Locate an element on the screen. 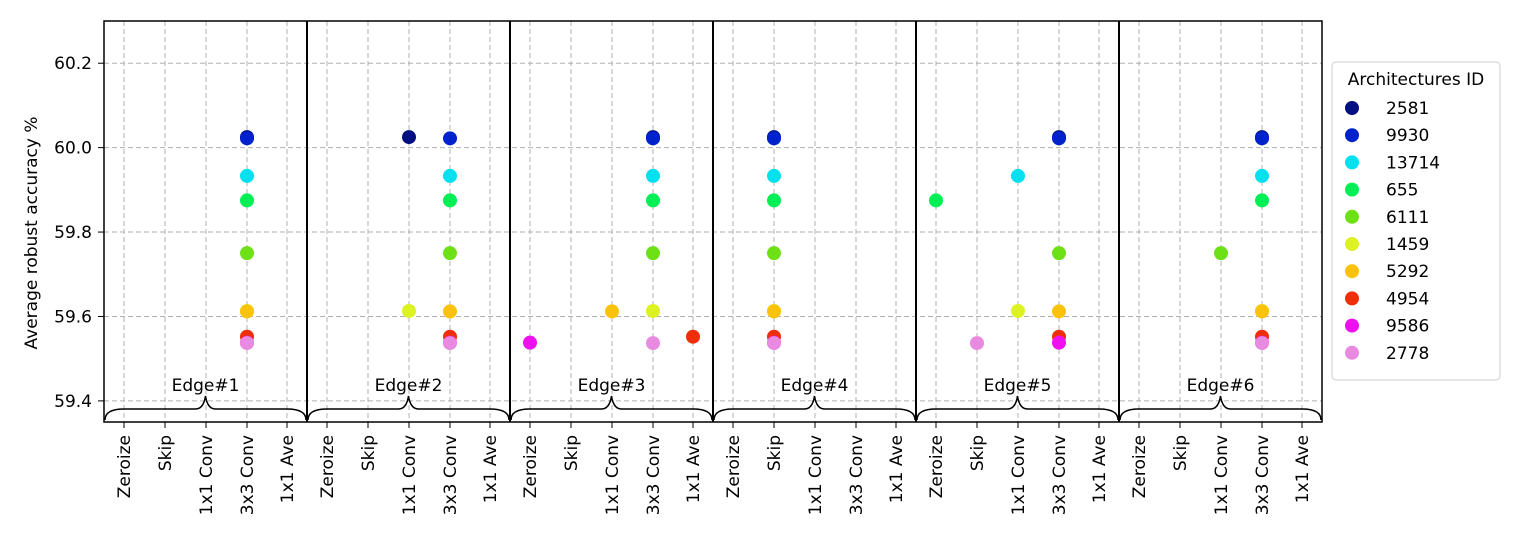 This screenshot has height=559, width=1522. y-tick-label: 59.8 is located at coordinates (73, 233).